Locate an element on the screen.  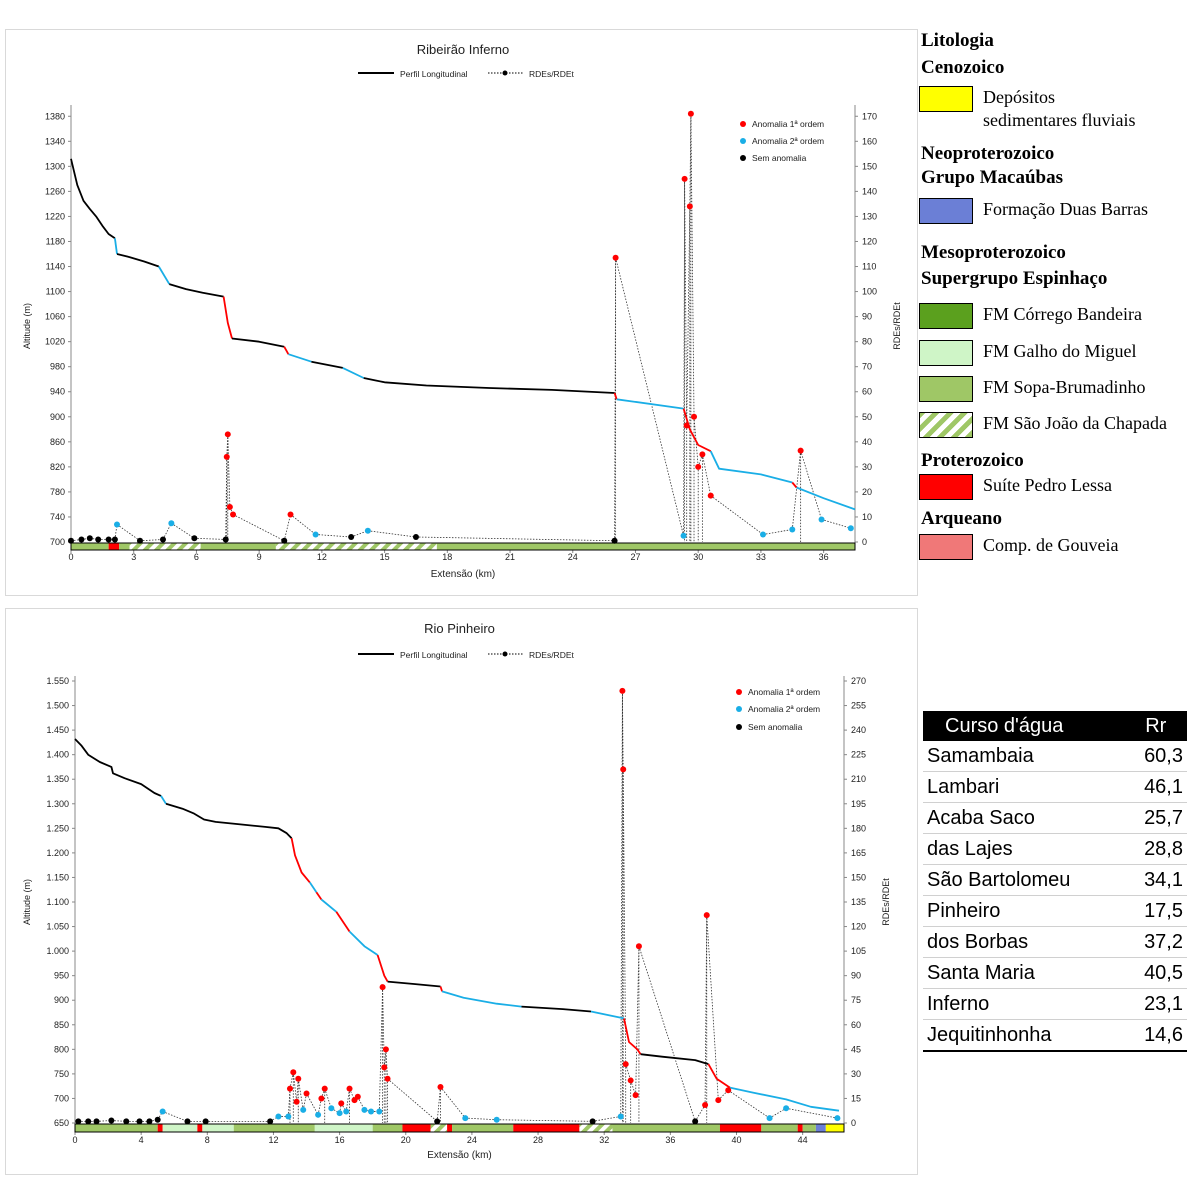
lith-segment-sjc is located at coordinates (165, 546).